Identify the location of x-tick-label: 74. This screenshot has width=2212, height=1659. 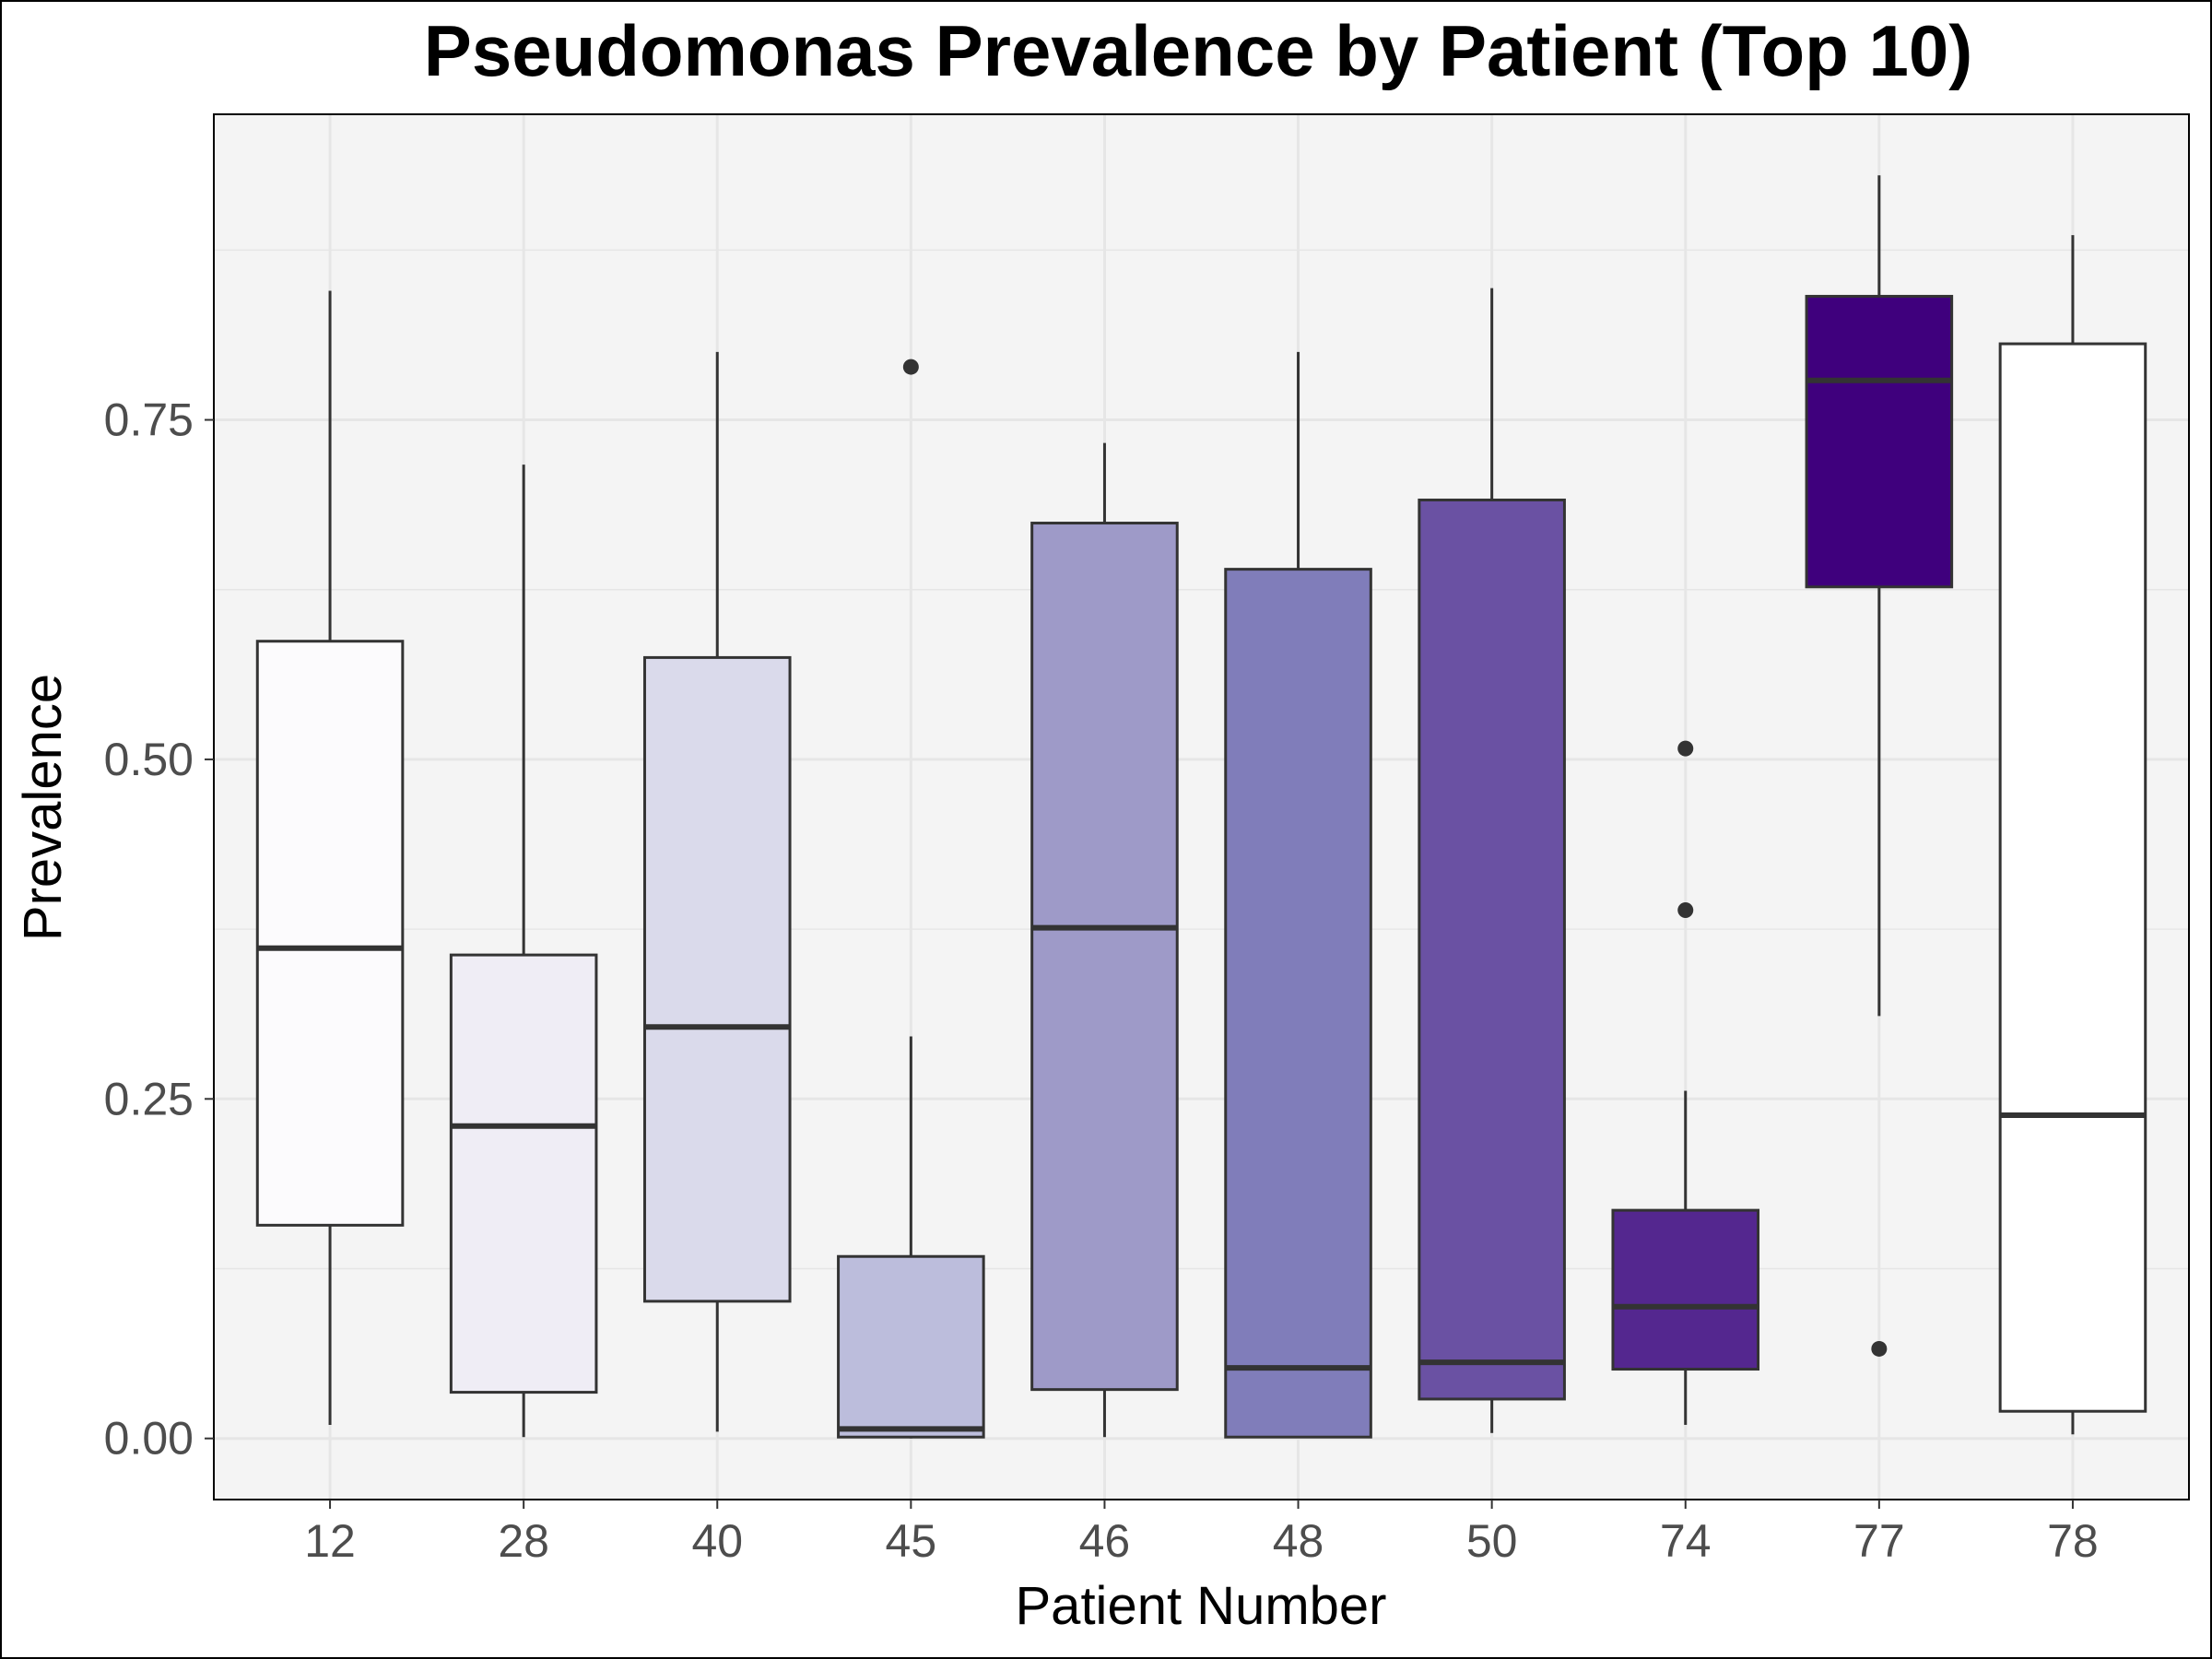
(1686, 1541).